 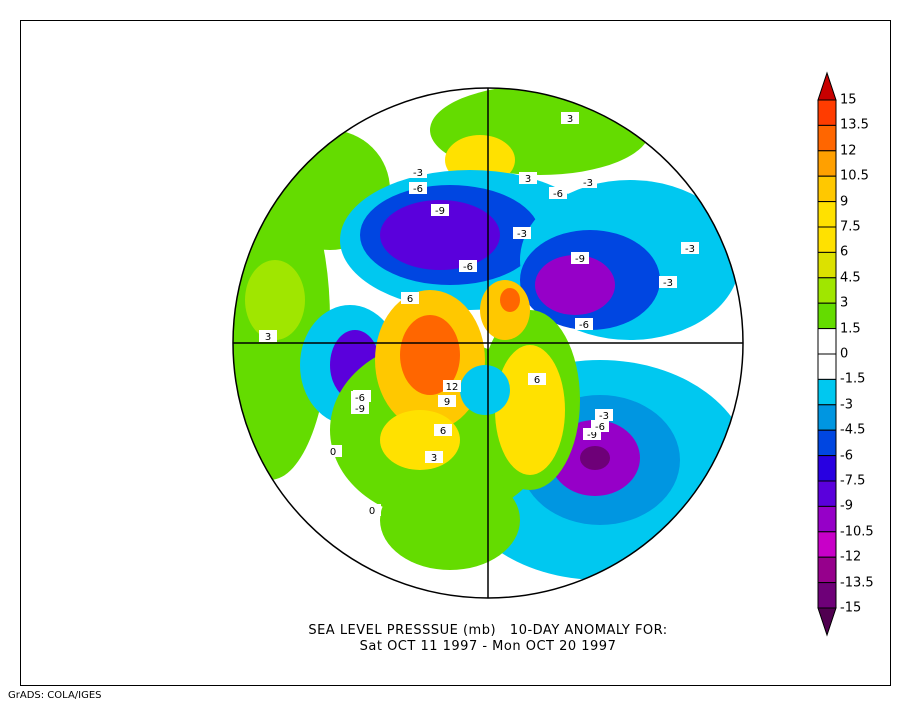 I want to click on colorbar-label: -3, so click(x=846, y=405).